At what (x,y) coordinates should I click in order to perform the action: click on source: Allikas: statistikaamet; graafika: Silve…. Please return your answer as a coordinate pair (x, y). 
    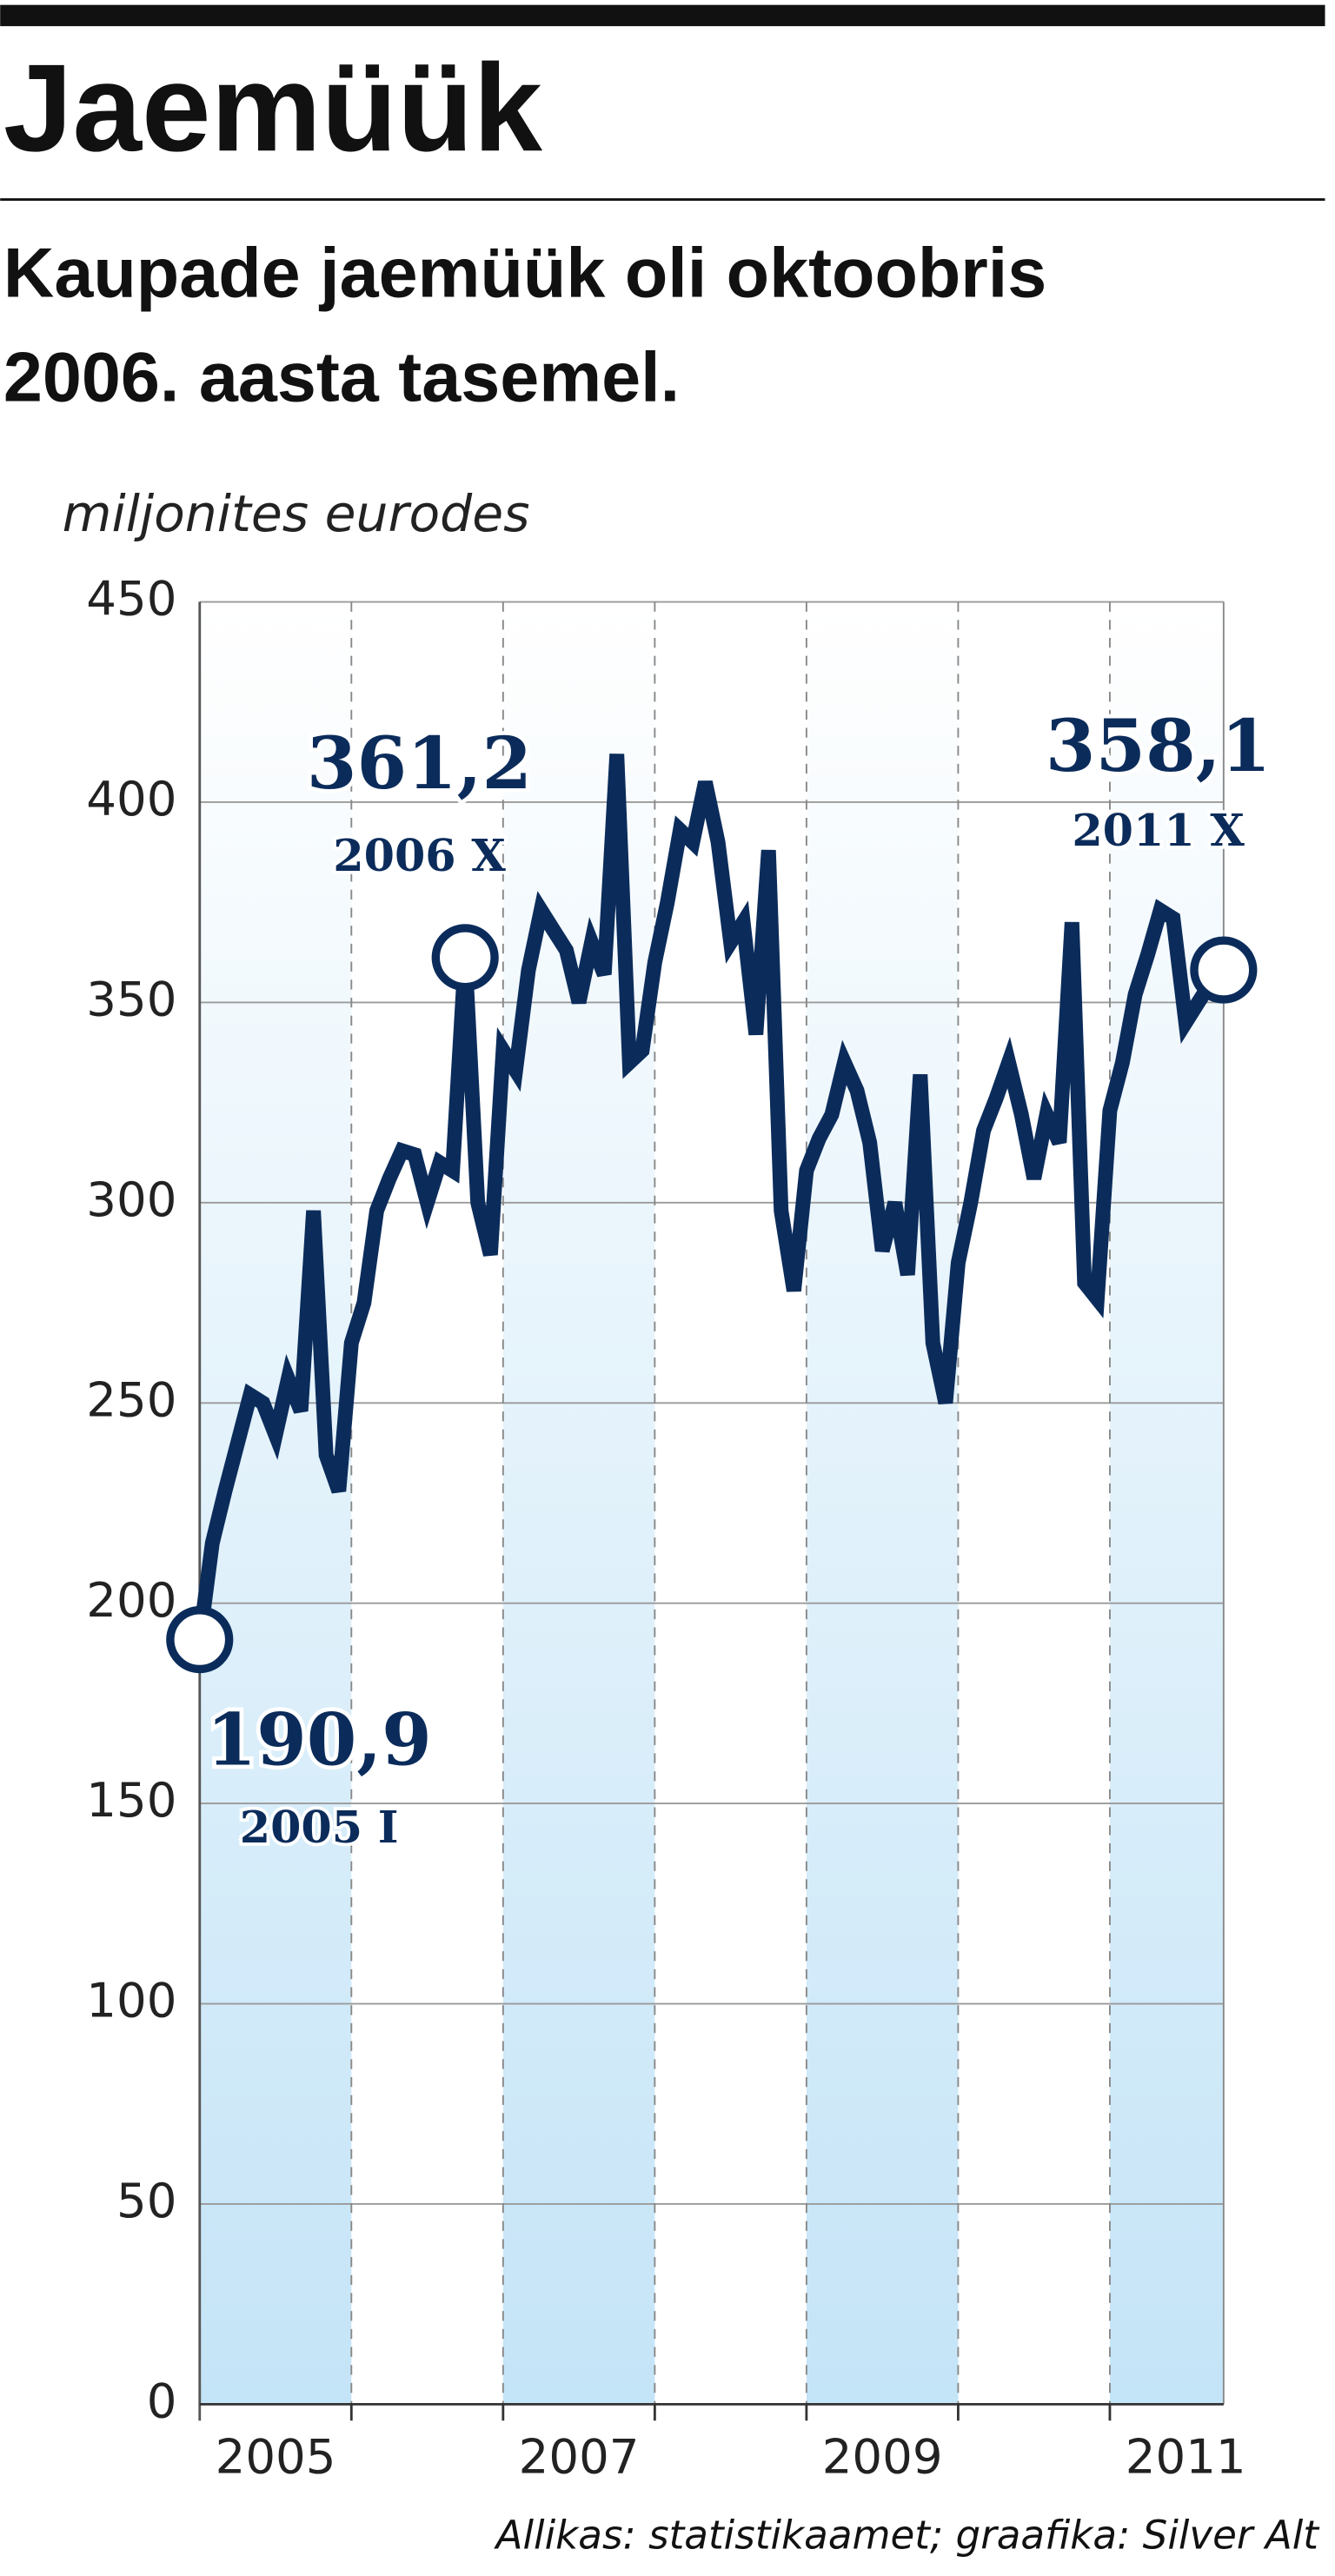
    Looking at the image, I should click on (907, 2536).